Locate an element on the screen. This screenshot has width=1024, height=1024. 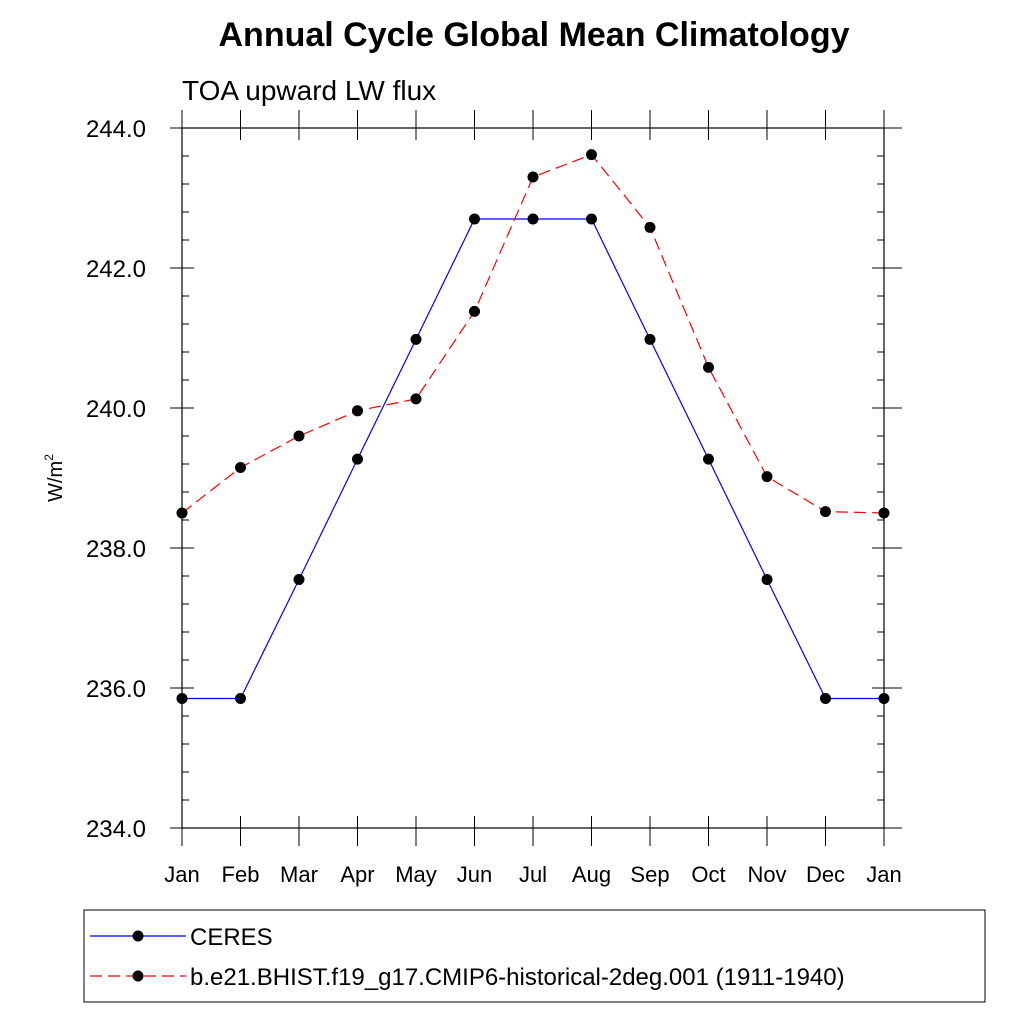
x-tick-label: Dec is located at coordinates (825, 874).